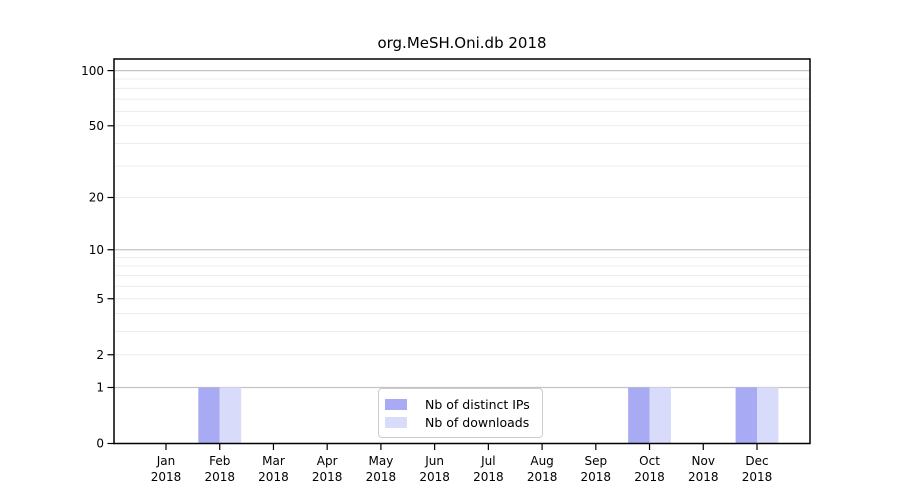 This screenshot has height=500, width=900. What do you see at coordinates (166, 461) in the screenshot?
I see `x-tick-label-month: Jan` at bounding box center [166, 461].